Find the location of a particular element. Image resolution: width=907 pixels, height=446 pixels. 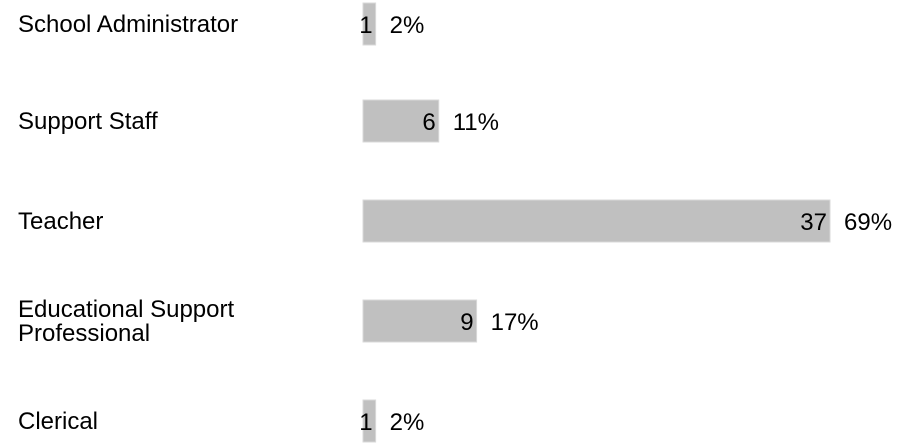

value-label: 9 is located at coordinates (466, 322).